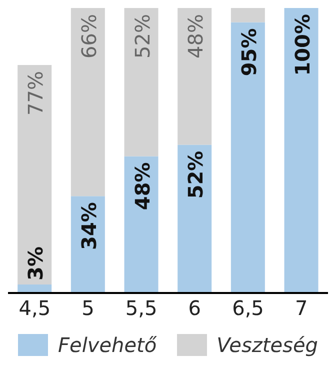  Describe the element at coordinates (107, 345) in the screenshot. I see `legend-label: Felvehető` at that location.